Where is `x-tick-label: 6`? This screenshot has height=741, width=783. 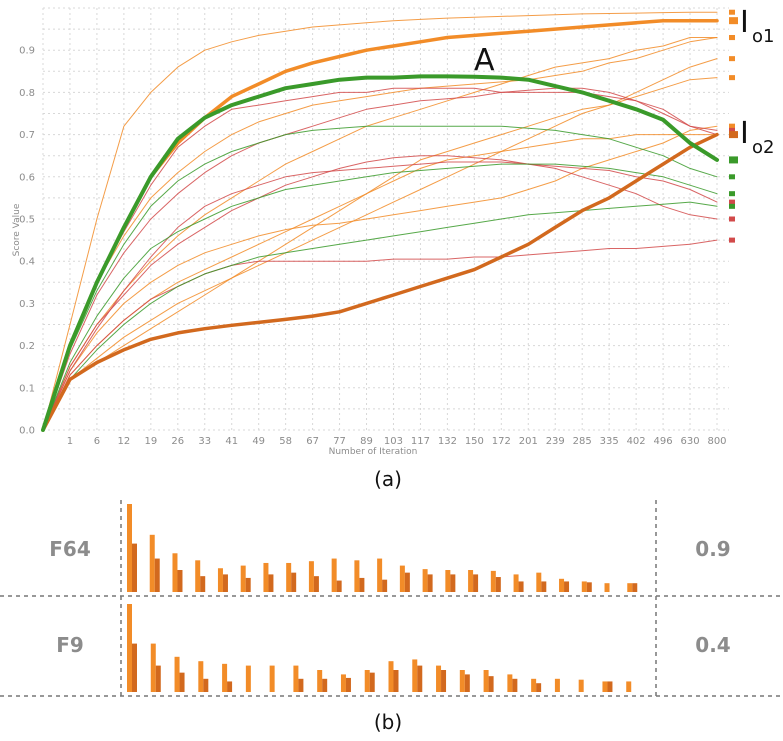 x-tick-label: 6 is located at coordinates (97, 441).